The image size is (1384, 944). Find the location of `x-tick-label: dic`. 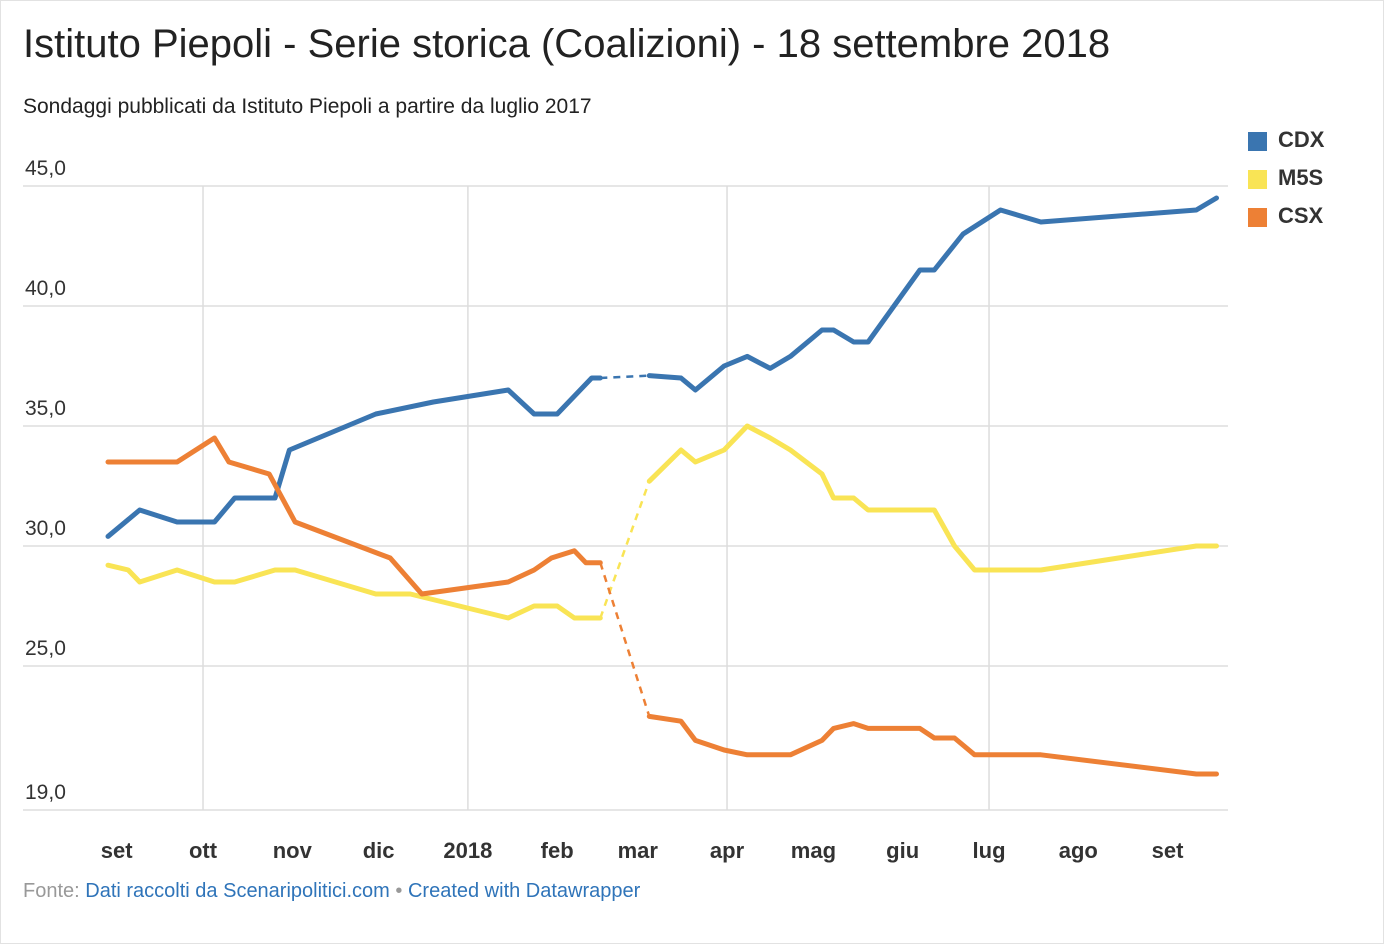

x-tick-label: dic is located at coordinates (379, 850).